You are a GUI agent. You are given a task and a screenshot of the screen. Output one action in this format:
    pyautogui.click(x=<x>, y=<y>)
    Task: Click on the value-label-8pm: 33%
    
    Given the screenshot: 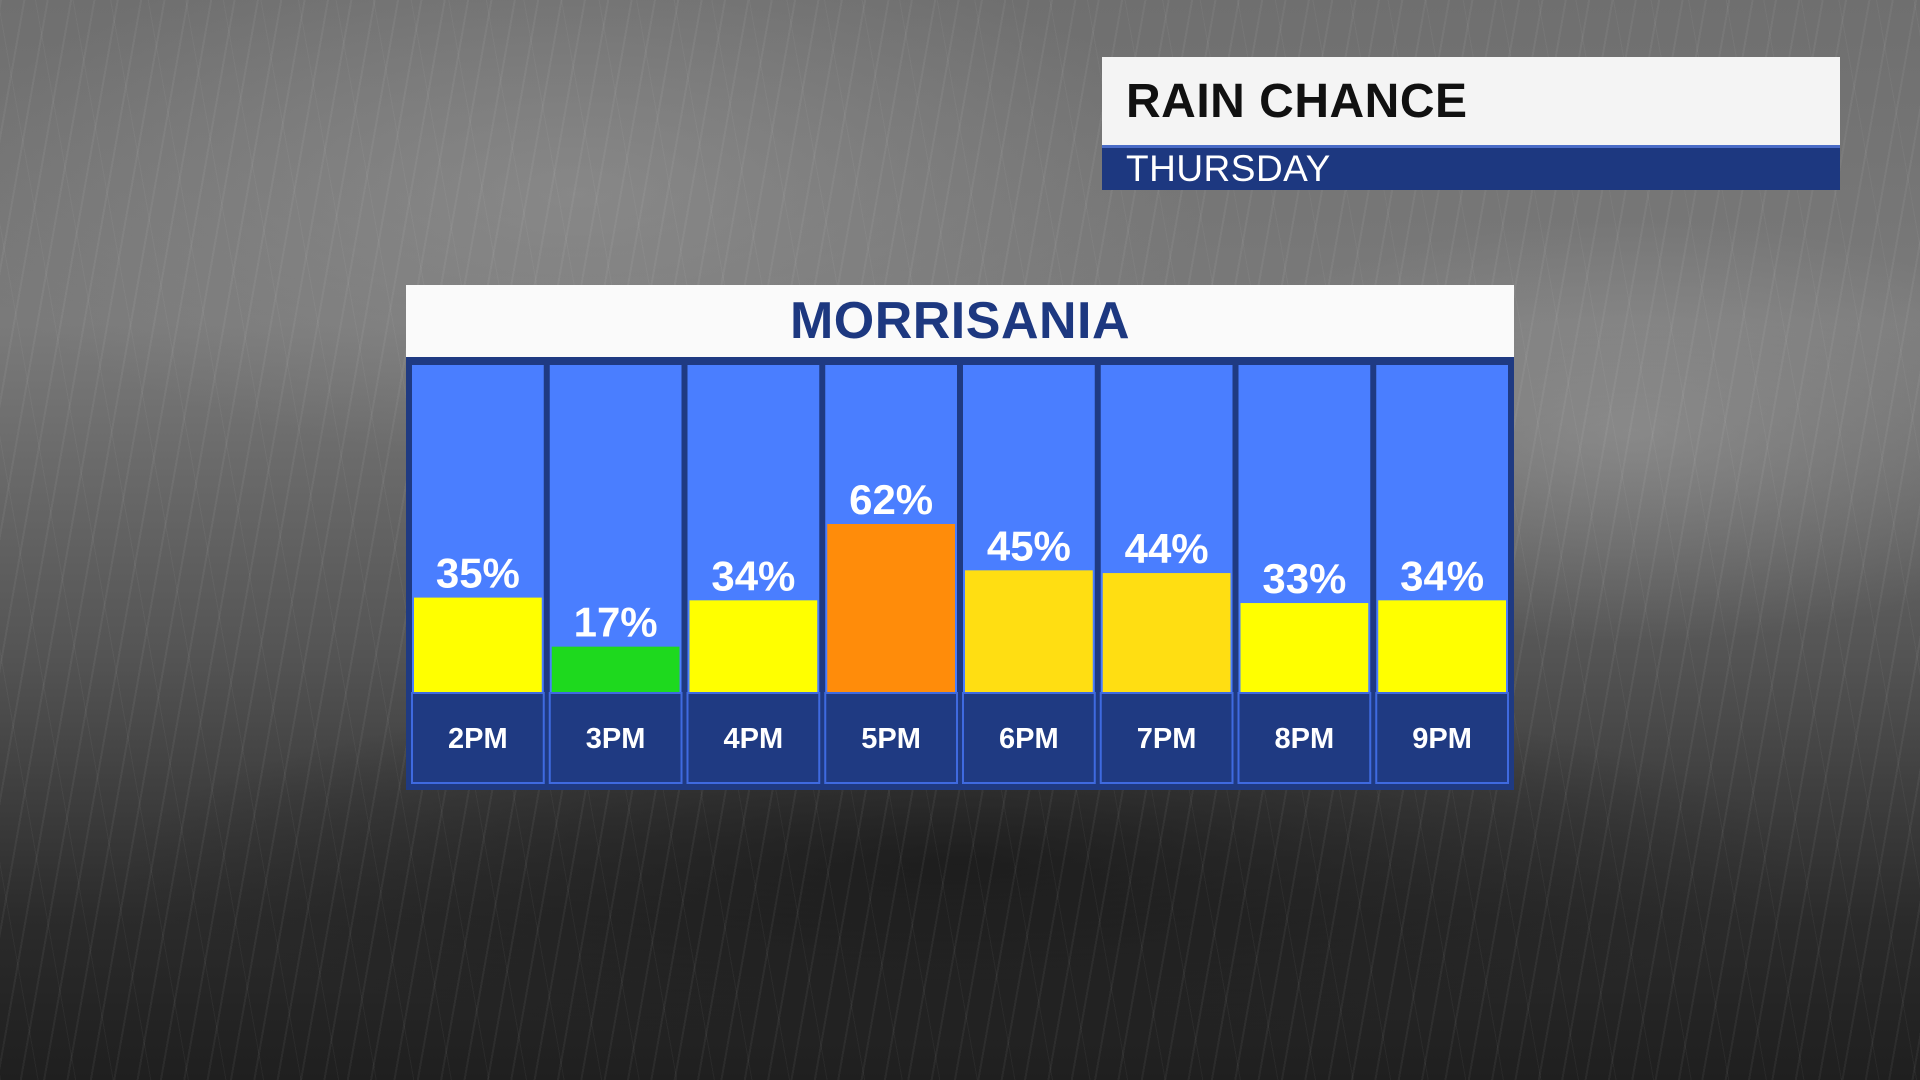 What is the action you would take?
    pyautogui.click(x=1304, y=578)
    